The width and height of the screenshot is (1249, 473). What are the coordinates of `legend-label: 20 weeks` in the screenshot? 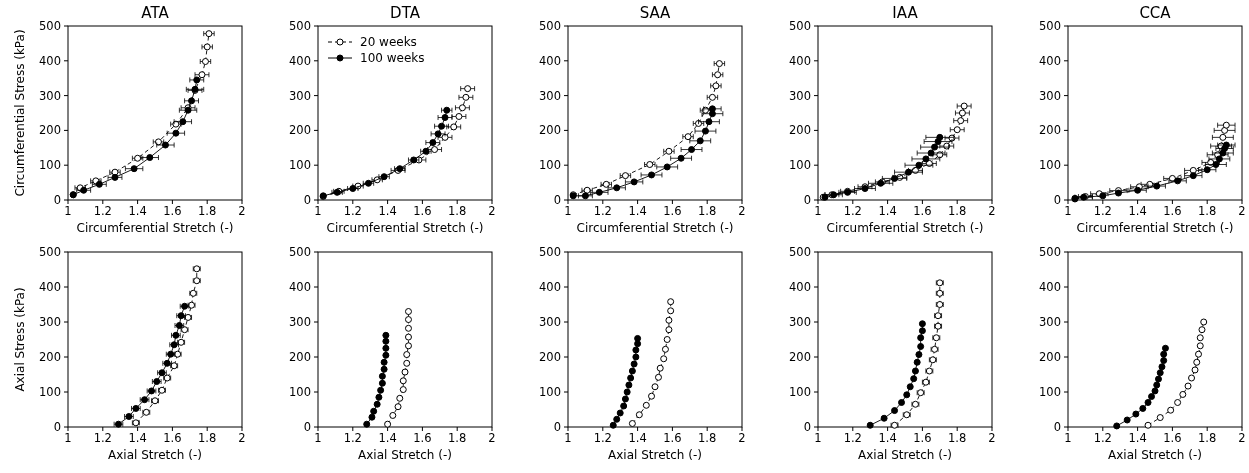 It's located at (388, 42).